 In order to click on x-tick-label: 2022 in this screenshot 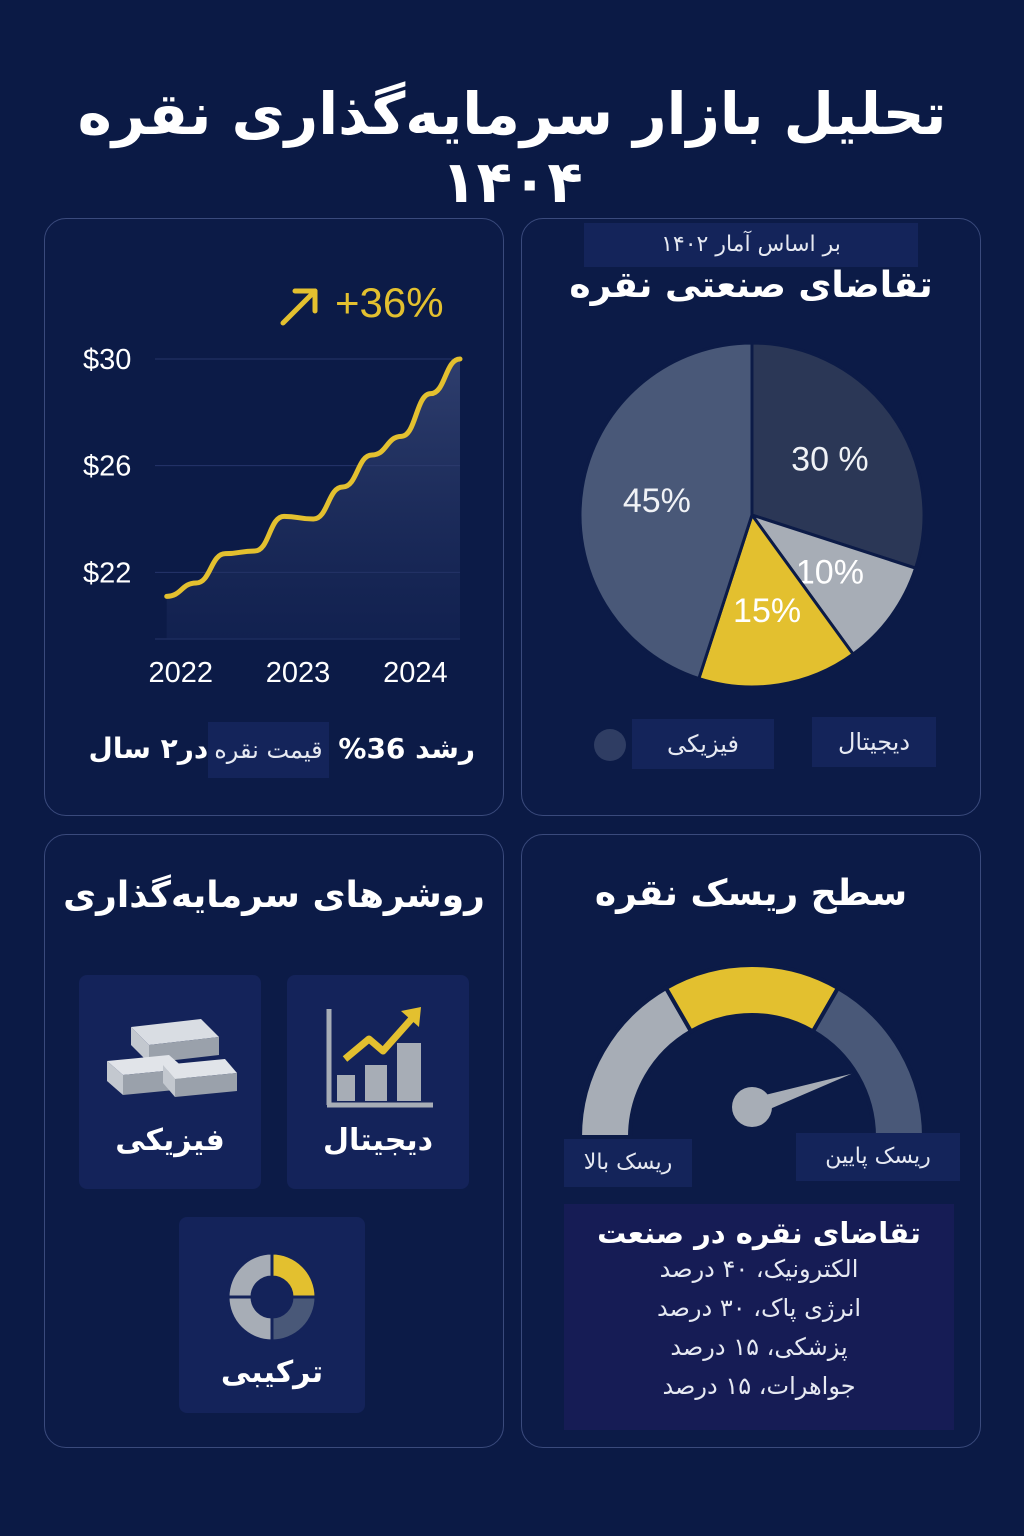, I will do `click(180, 673)`.